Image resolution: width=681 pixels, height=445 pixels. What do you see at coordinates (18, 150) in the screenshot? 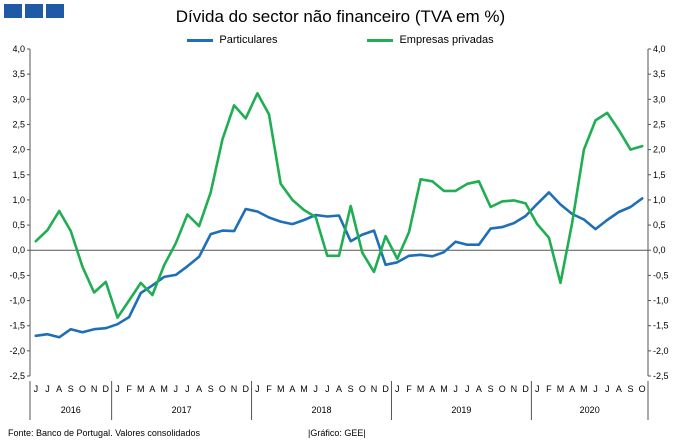
I see `y-tick-label-left: 2,0` at bounding box center [18, 150].